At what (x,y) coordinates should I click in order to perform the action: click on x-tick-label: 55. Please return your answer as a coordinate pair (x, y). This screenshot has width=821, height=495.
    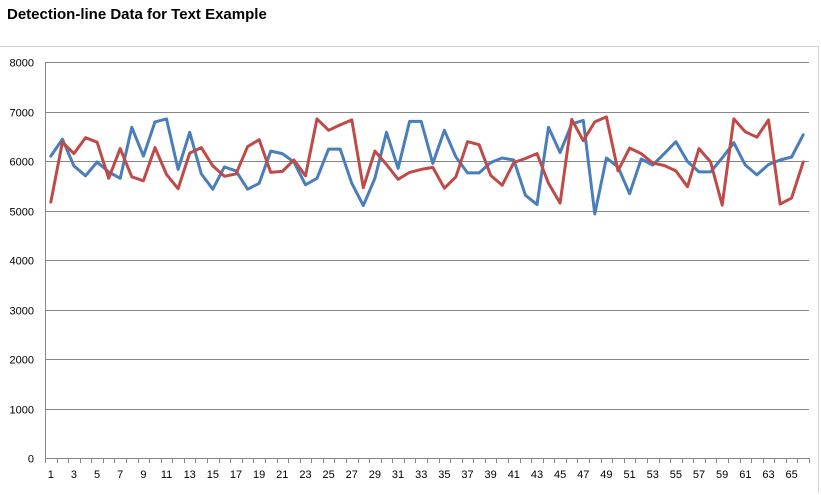
    Looking at the image, I should click on (676, 475).